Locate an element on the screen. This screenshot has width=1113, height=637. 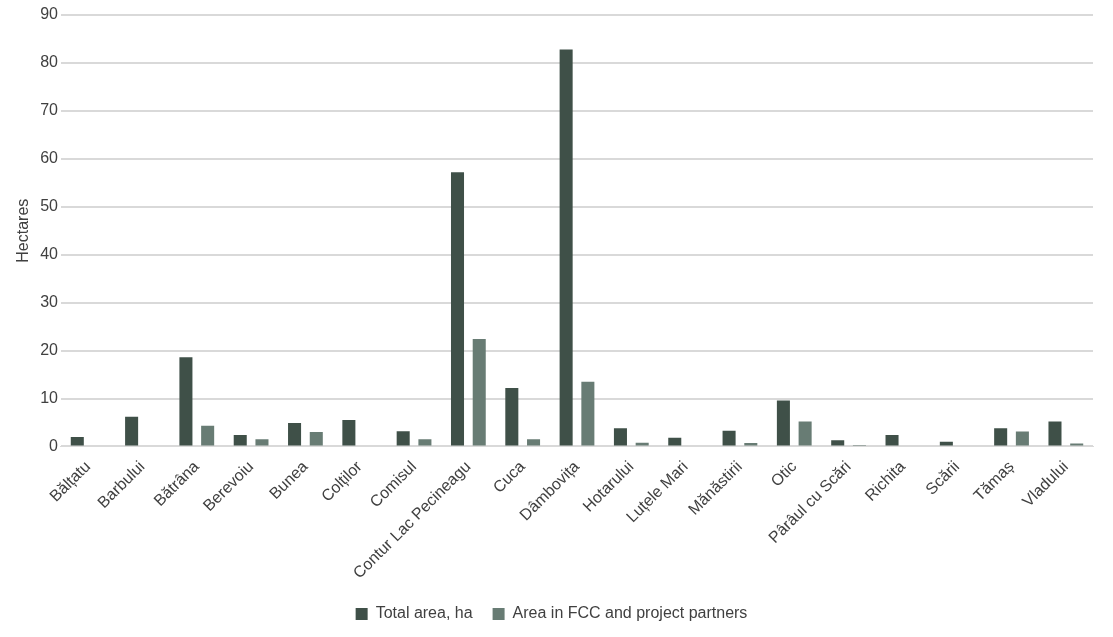
y-tick-label: 20 is located at coordinates (49, 349).